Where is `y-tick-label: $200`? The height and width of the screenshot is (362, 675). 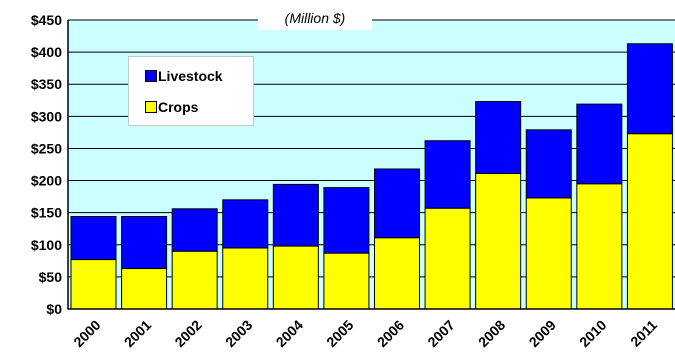
y-tick-label: $200 is located at coordinates (46, 181).